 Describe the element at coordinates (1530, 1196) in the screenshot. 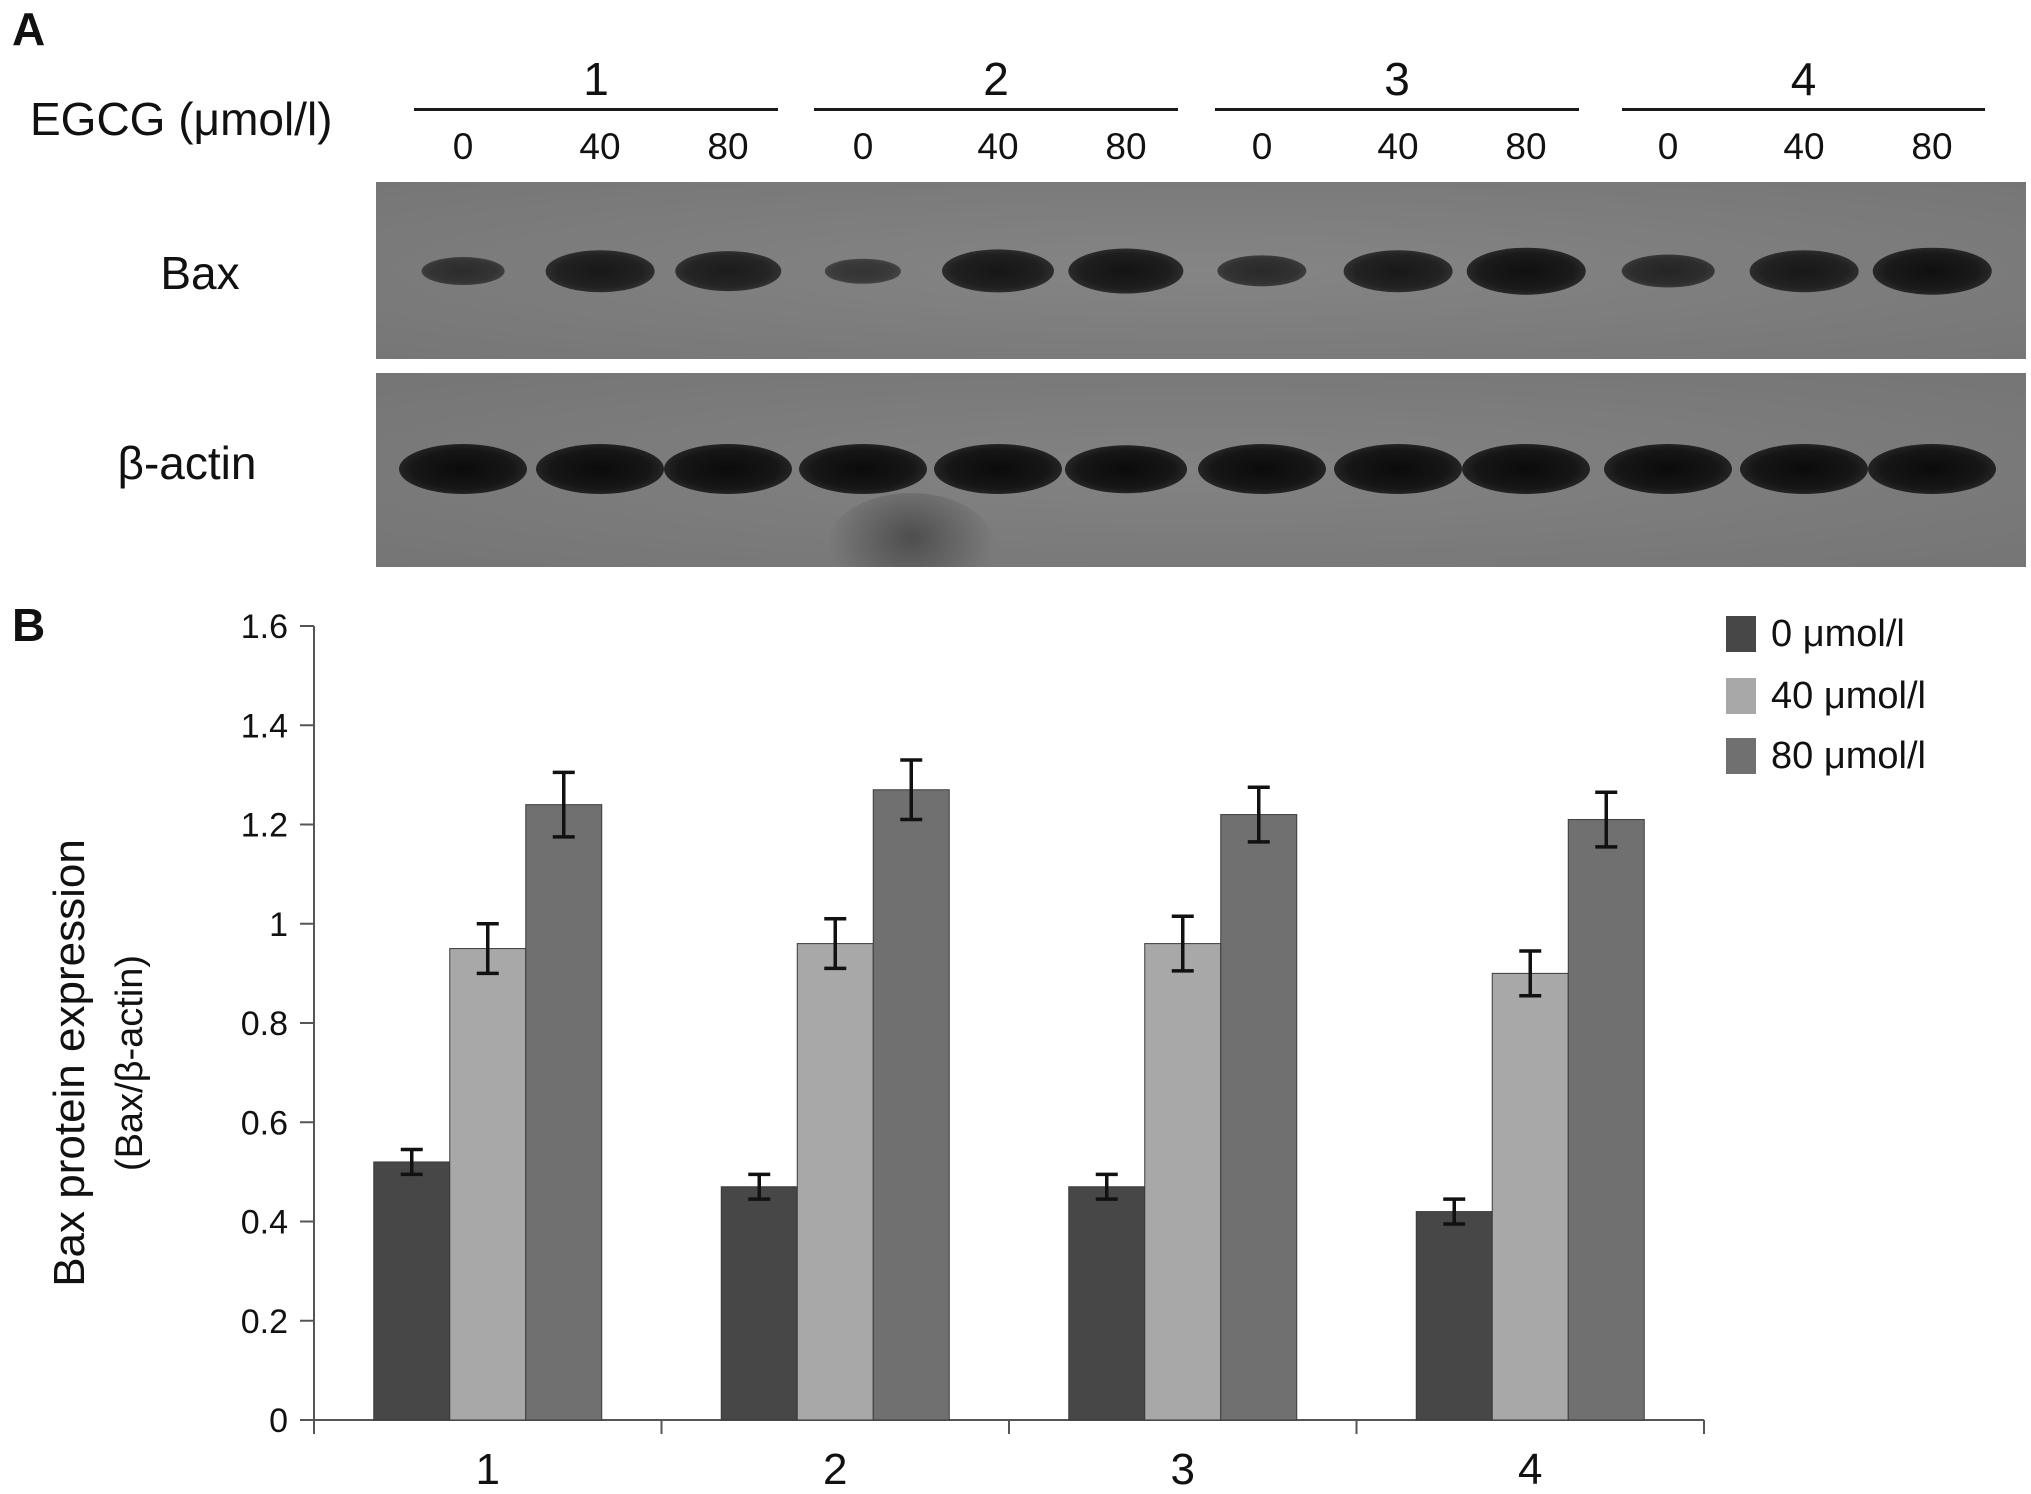

I see `bar-g4-s1` at that location.